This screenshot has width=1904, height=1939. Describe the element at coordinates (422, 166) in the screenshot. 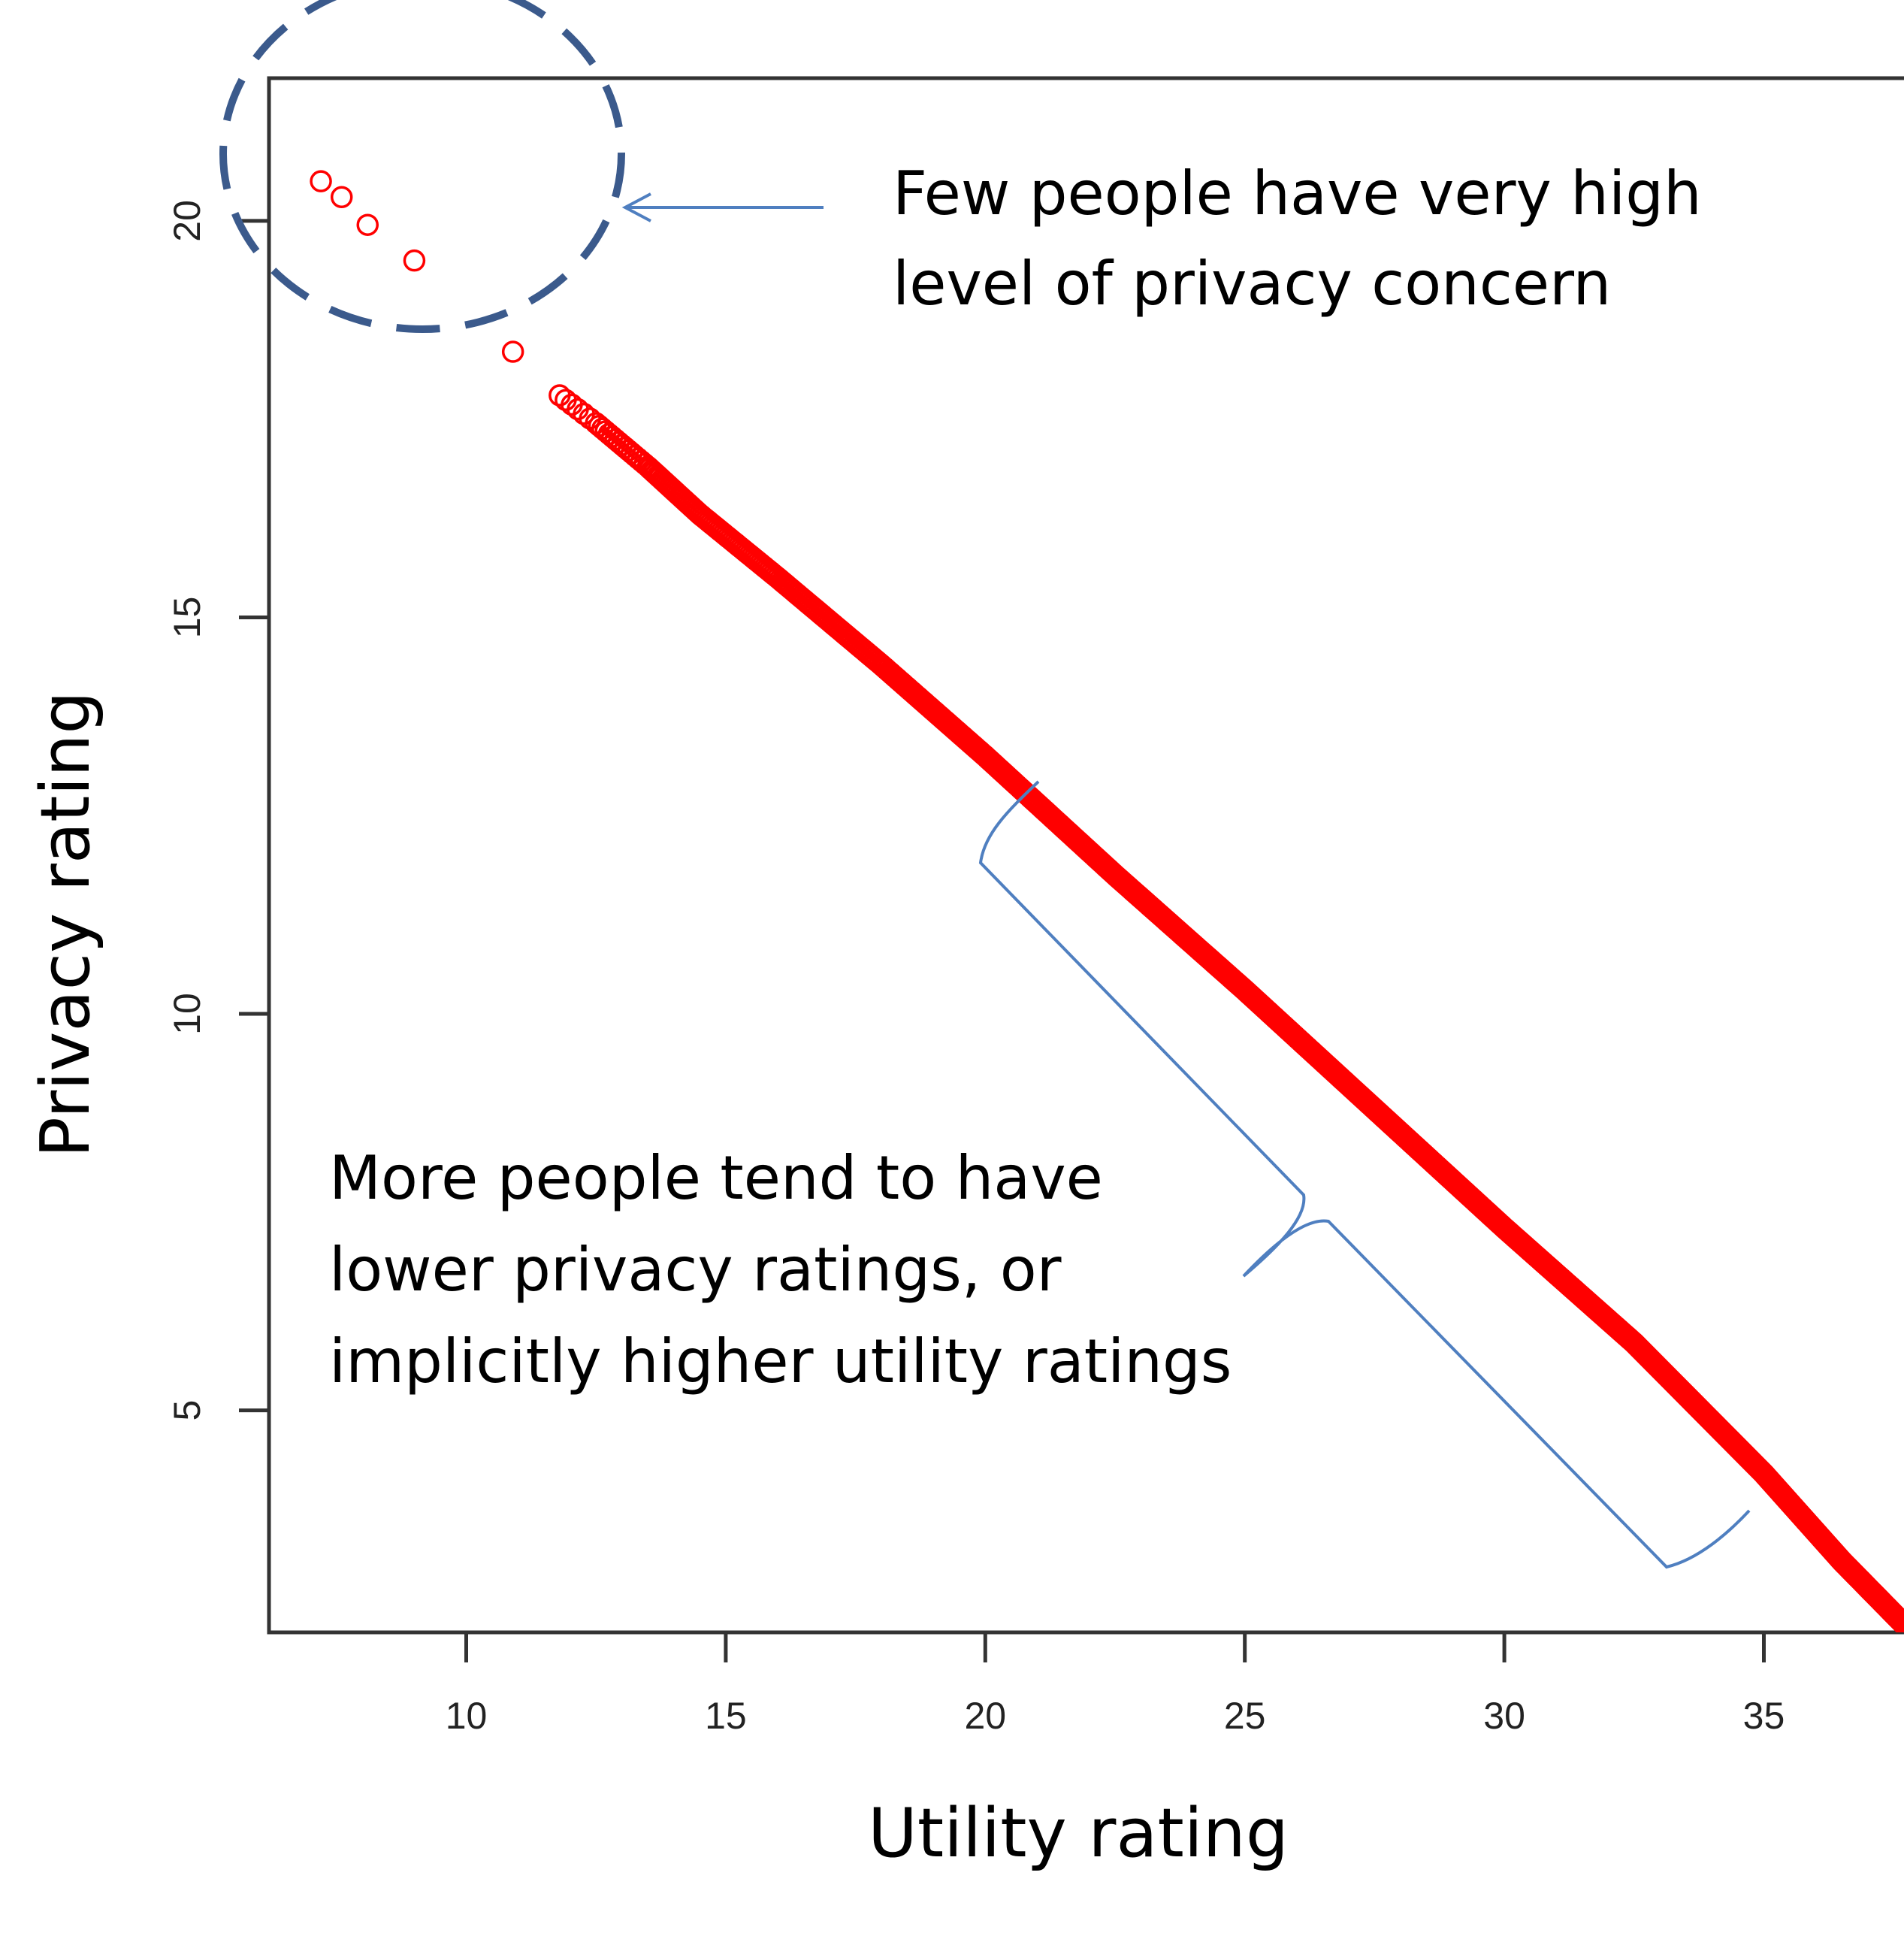

I see `outlier-highlight-ellipse` at that location.